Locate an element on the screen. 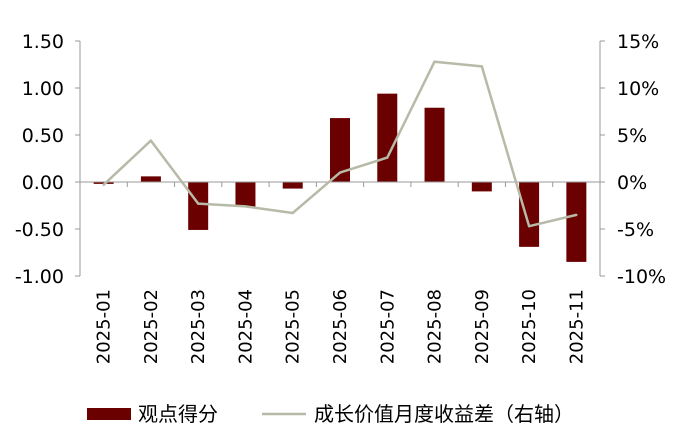 The image size is (689, 440). right-tick-label: 5% is located at coordinates (632, 136).